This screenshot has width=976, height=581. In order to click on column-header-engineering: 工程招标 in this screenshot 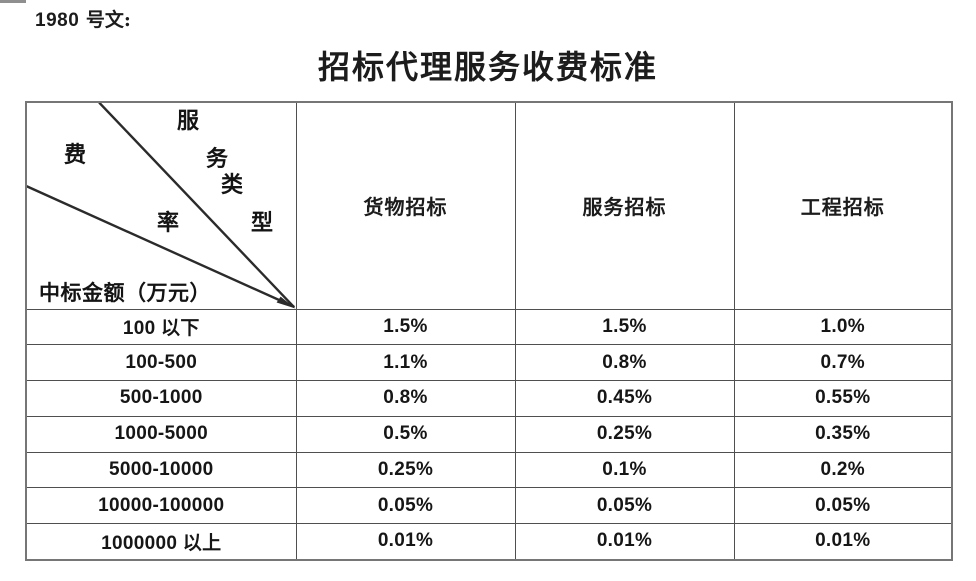, I will do `click(843, 205)`.